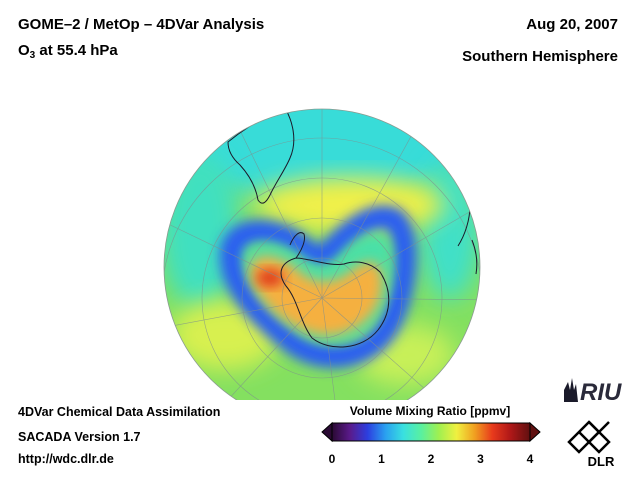 This screenshot has width=640, height=480. Describe the element at coordinates (480, 459) in the screenshot. I see `colorbar-tick-label: 3` at that location.